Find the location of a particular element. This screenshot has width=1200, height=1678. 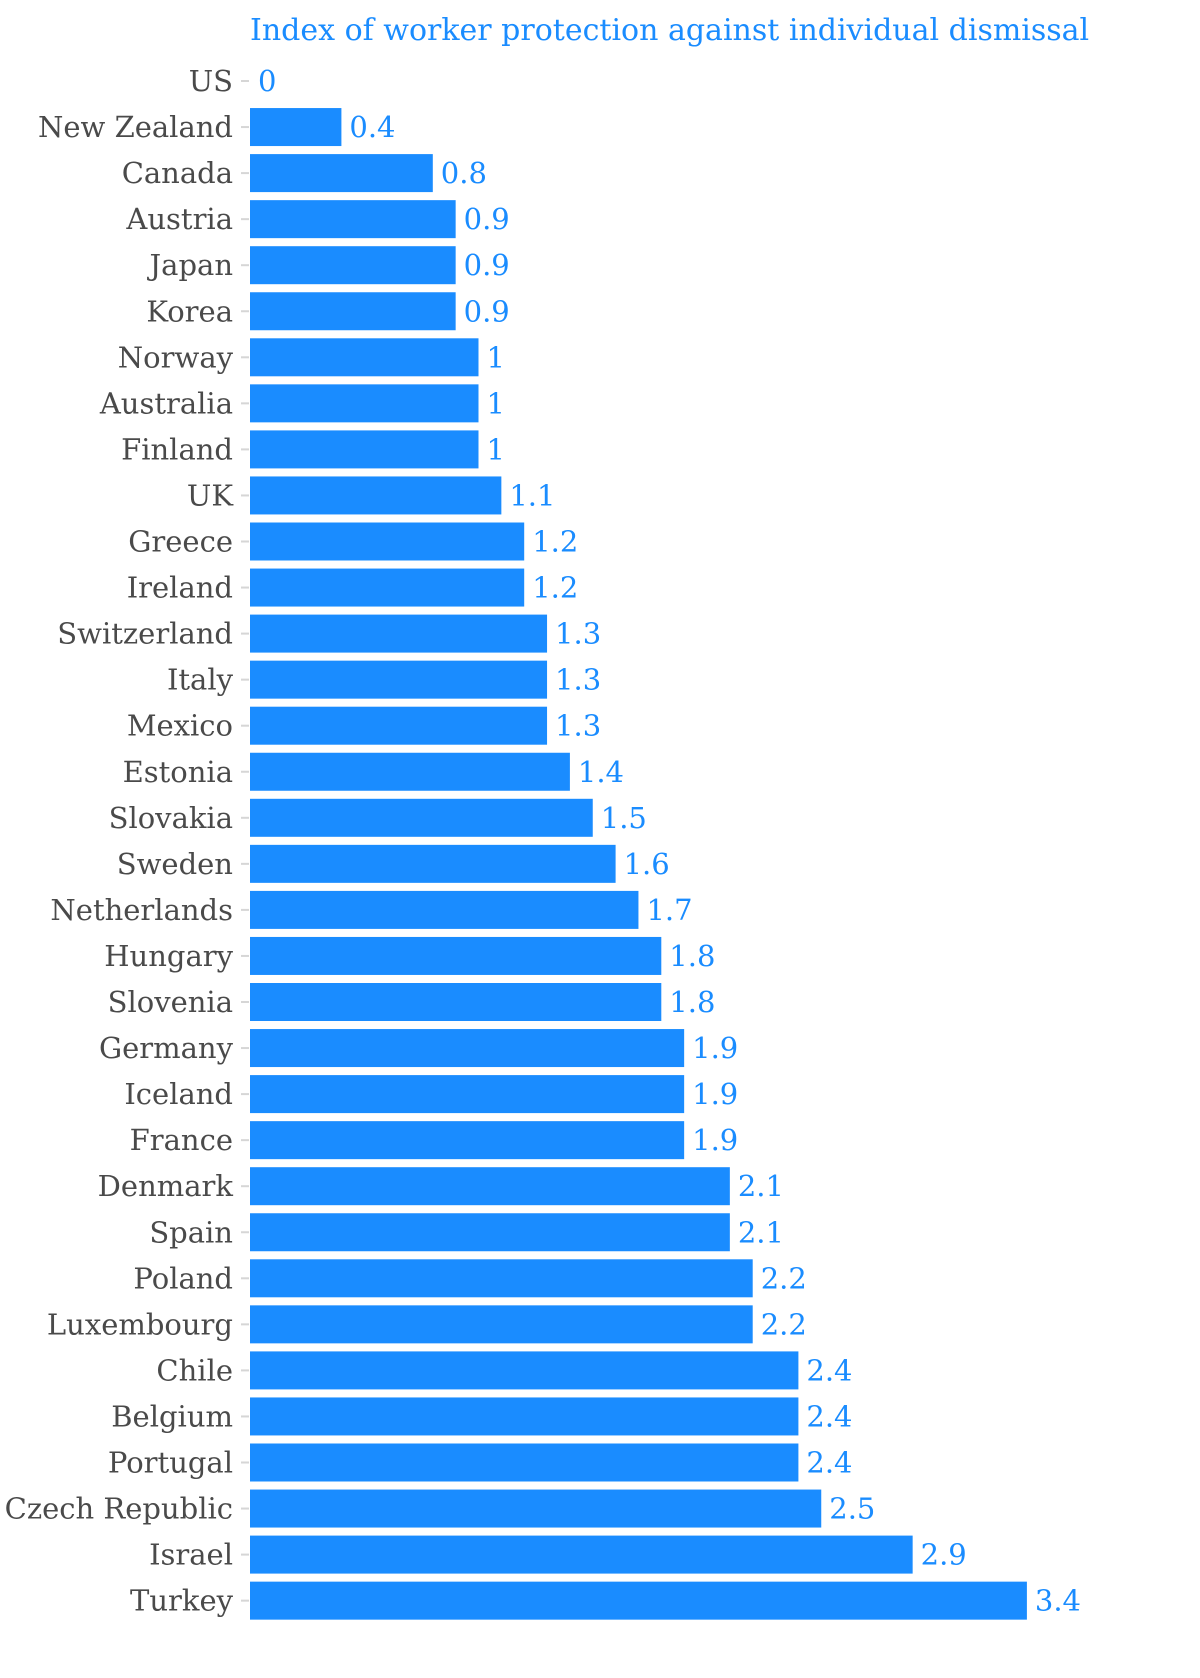

category-label: Slovenia is located at coordinates (170, 1002).